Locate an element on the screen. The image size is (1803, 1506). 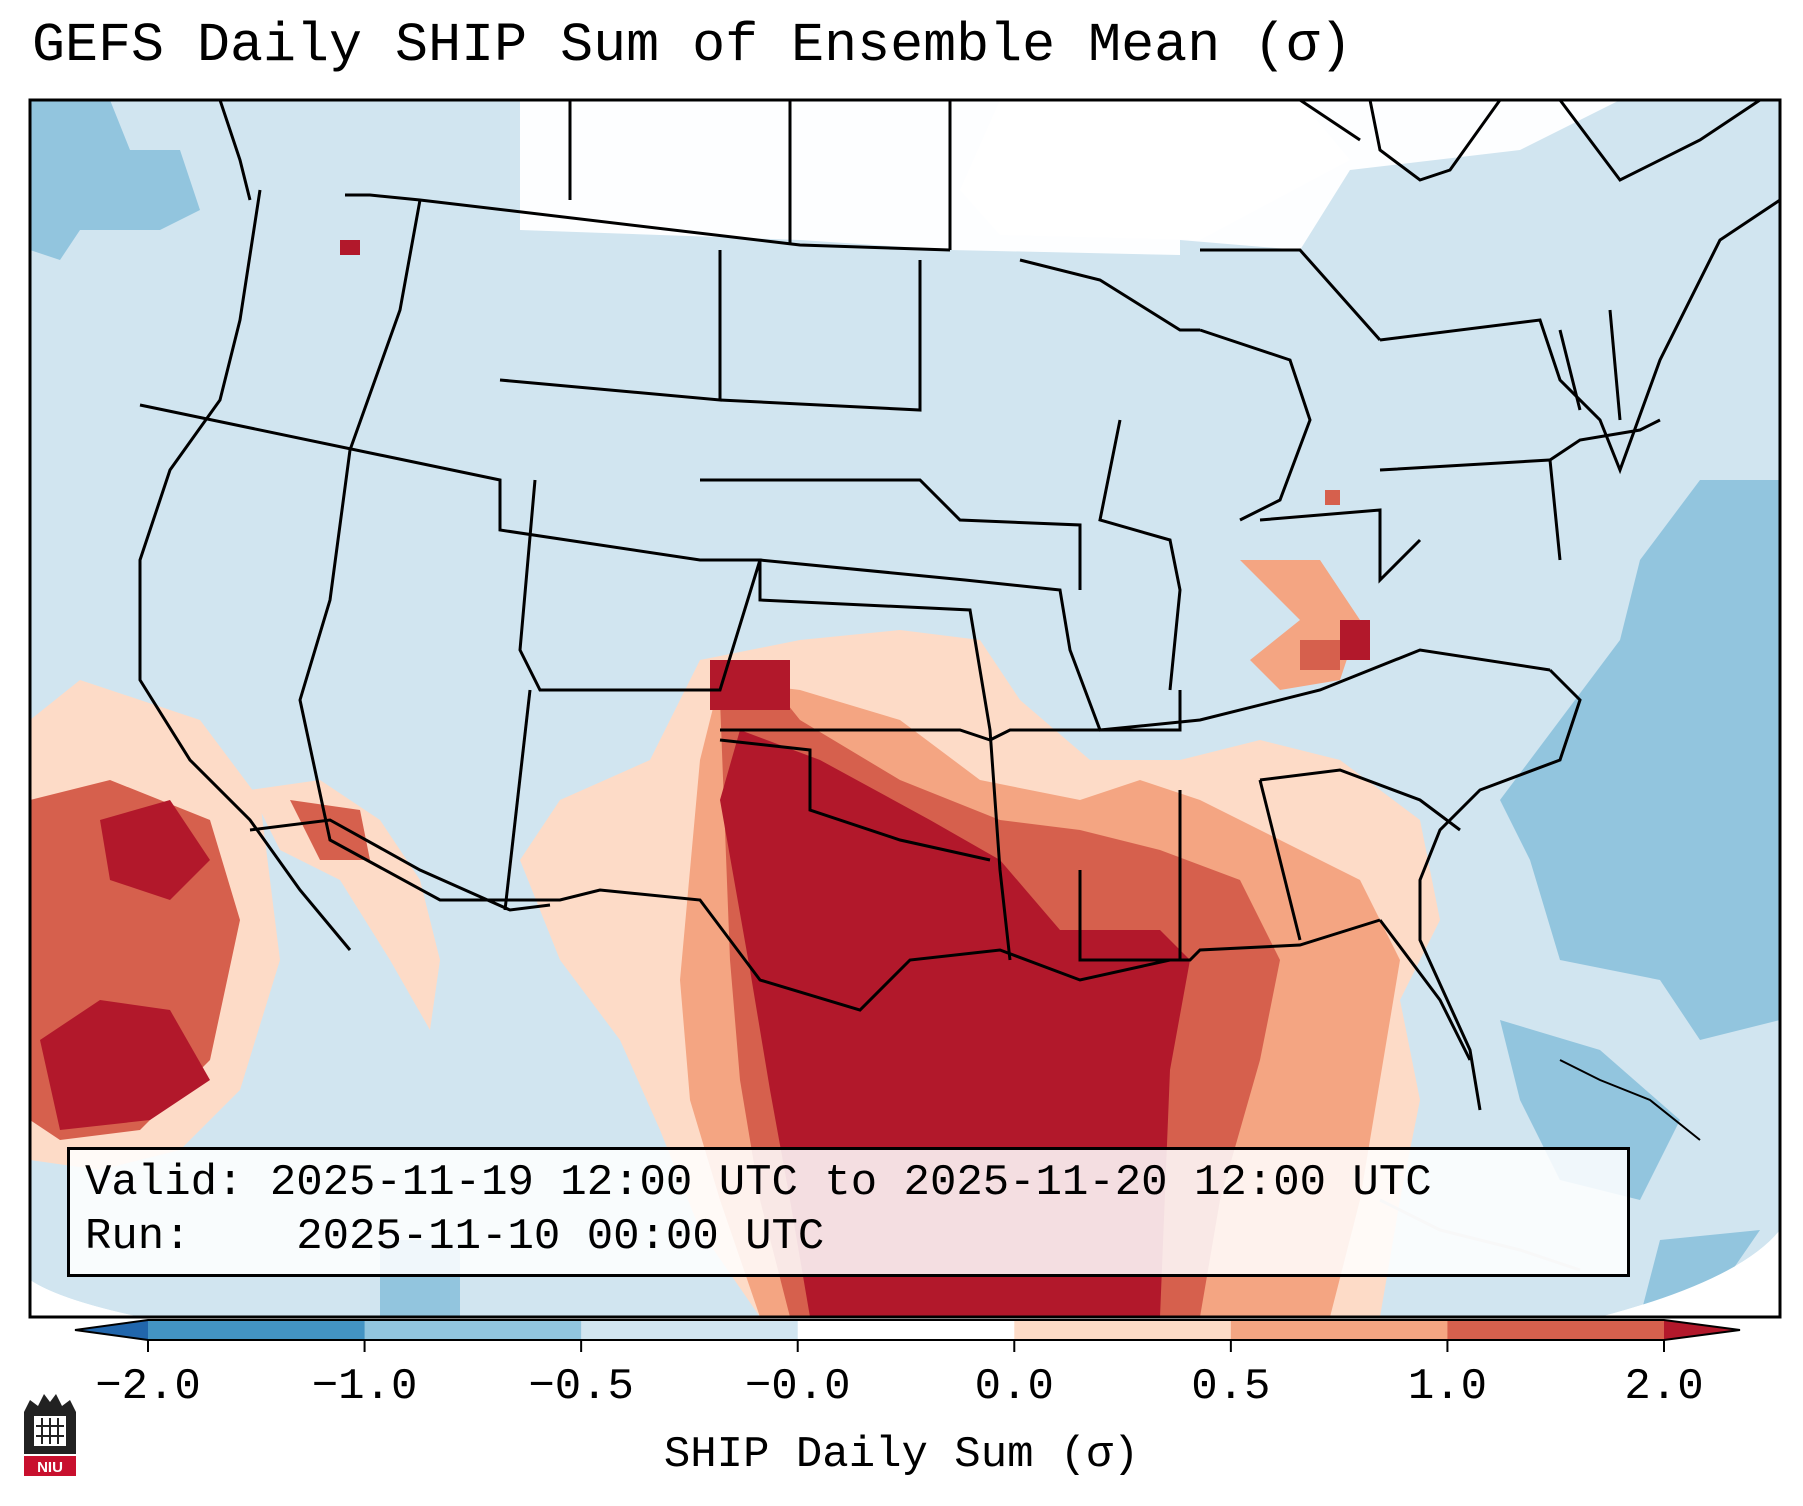
colorbar-extend-low is located at coordinates (111, 1330).